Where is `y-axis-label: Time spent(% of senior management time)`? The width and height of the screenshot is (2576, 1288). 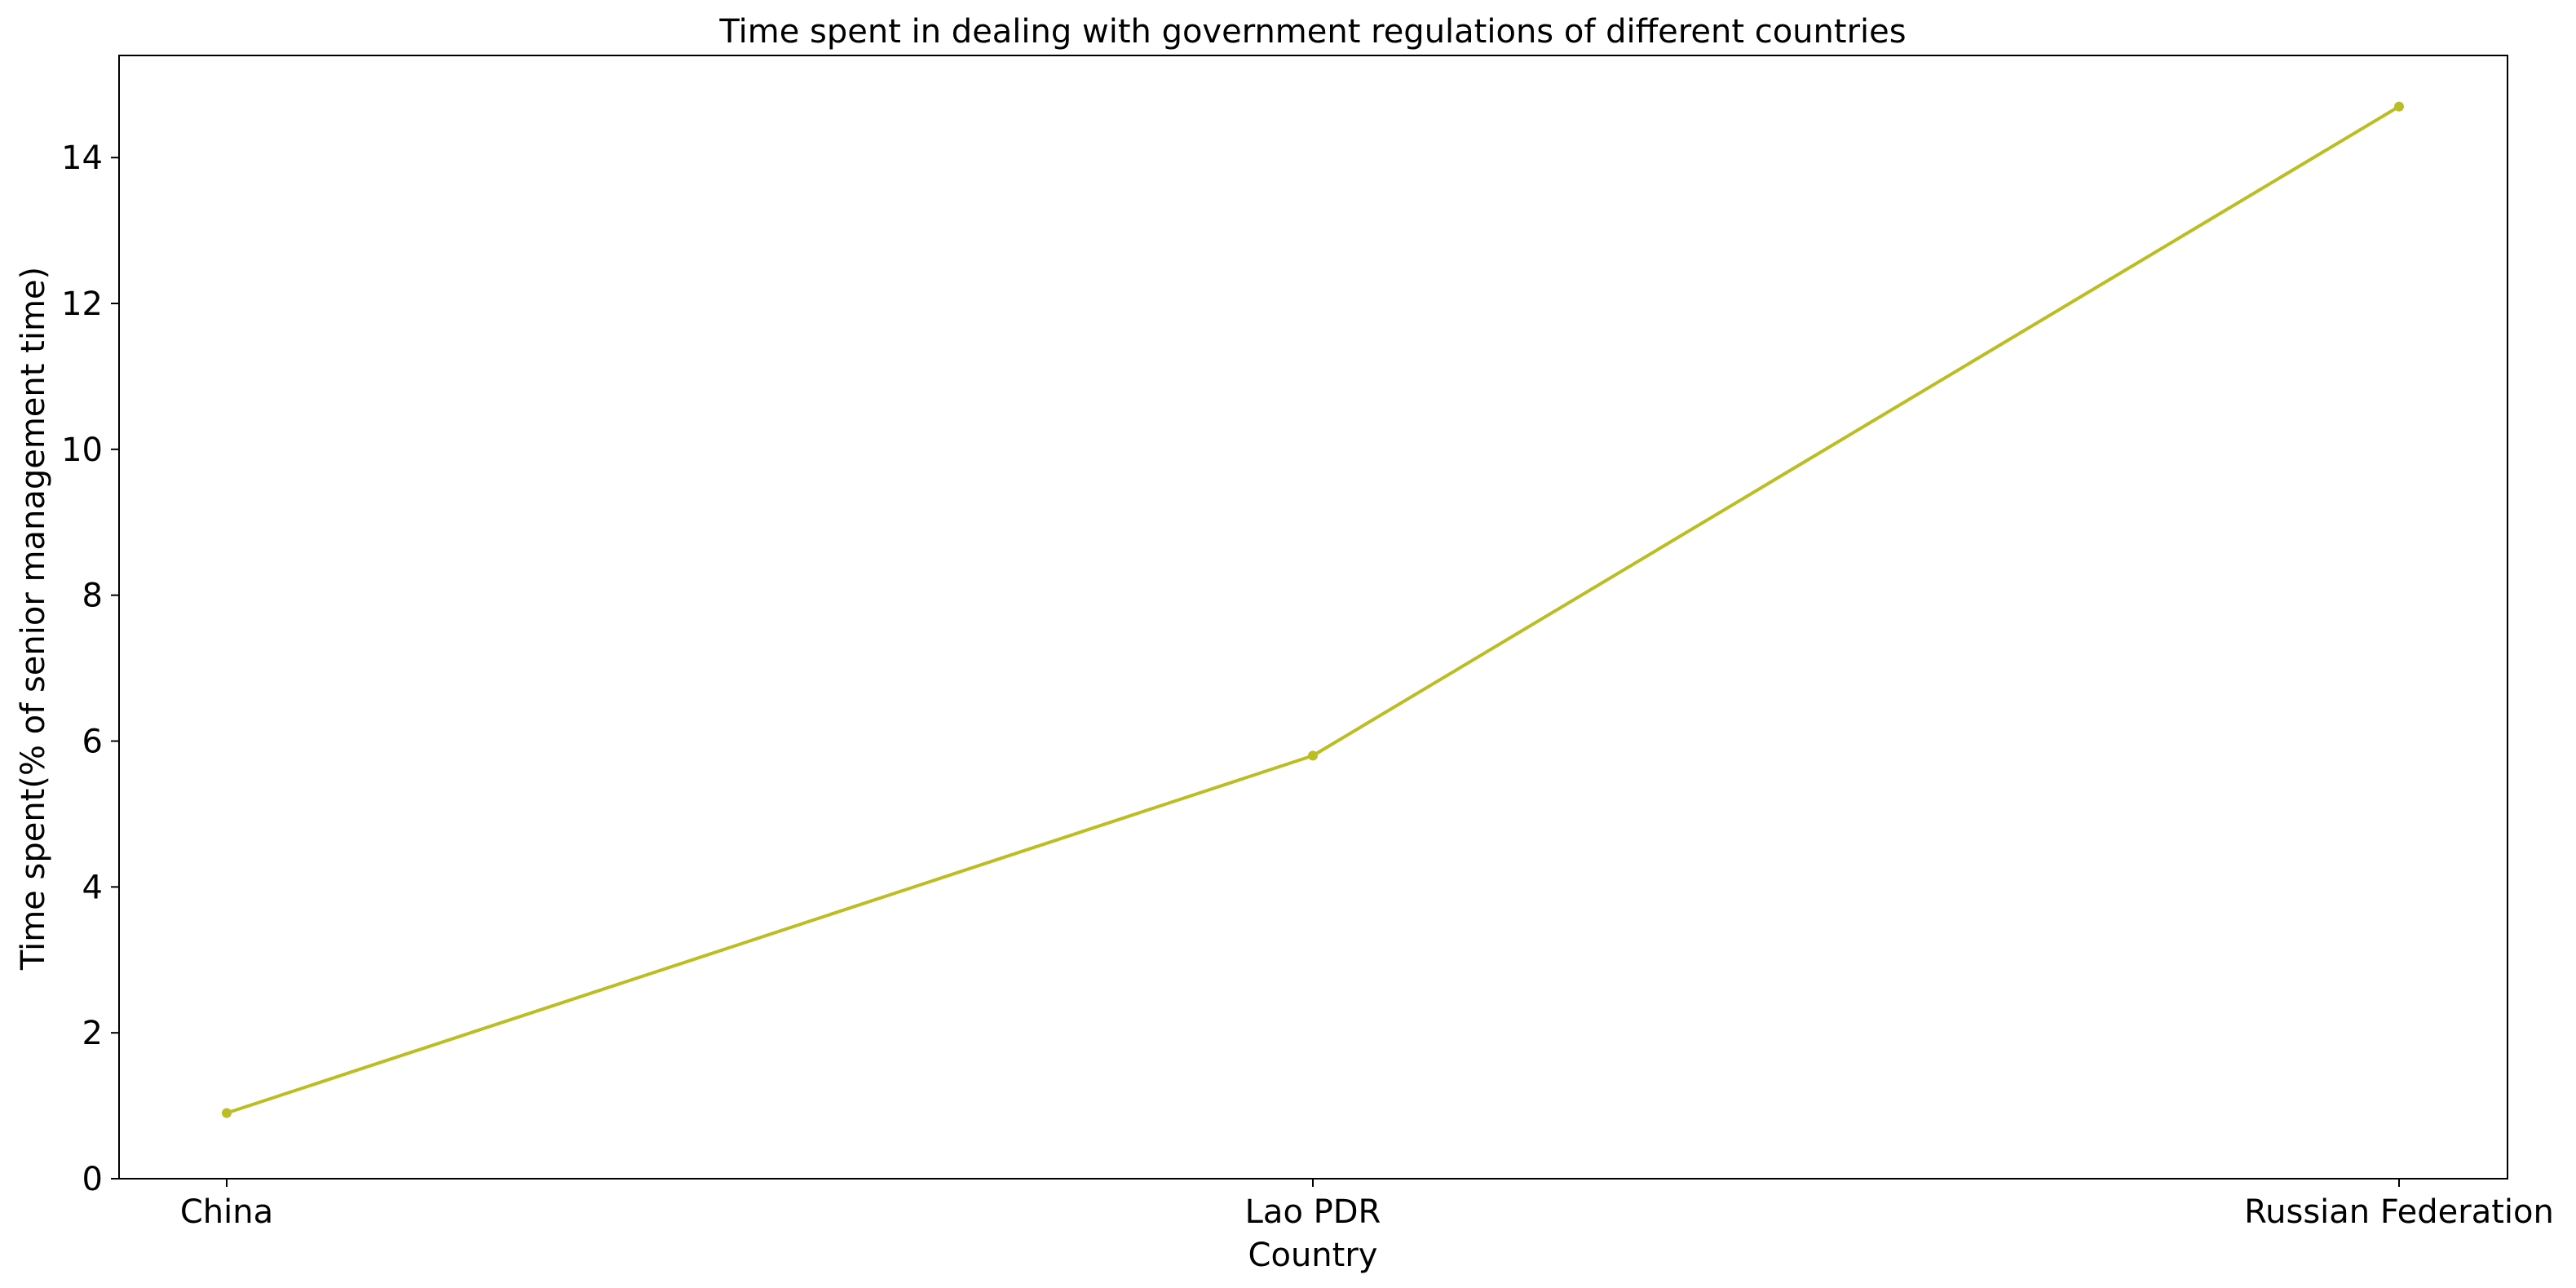
y-axis-label: Time spent(% of senior management time) is located at coordinates (33, 619).